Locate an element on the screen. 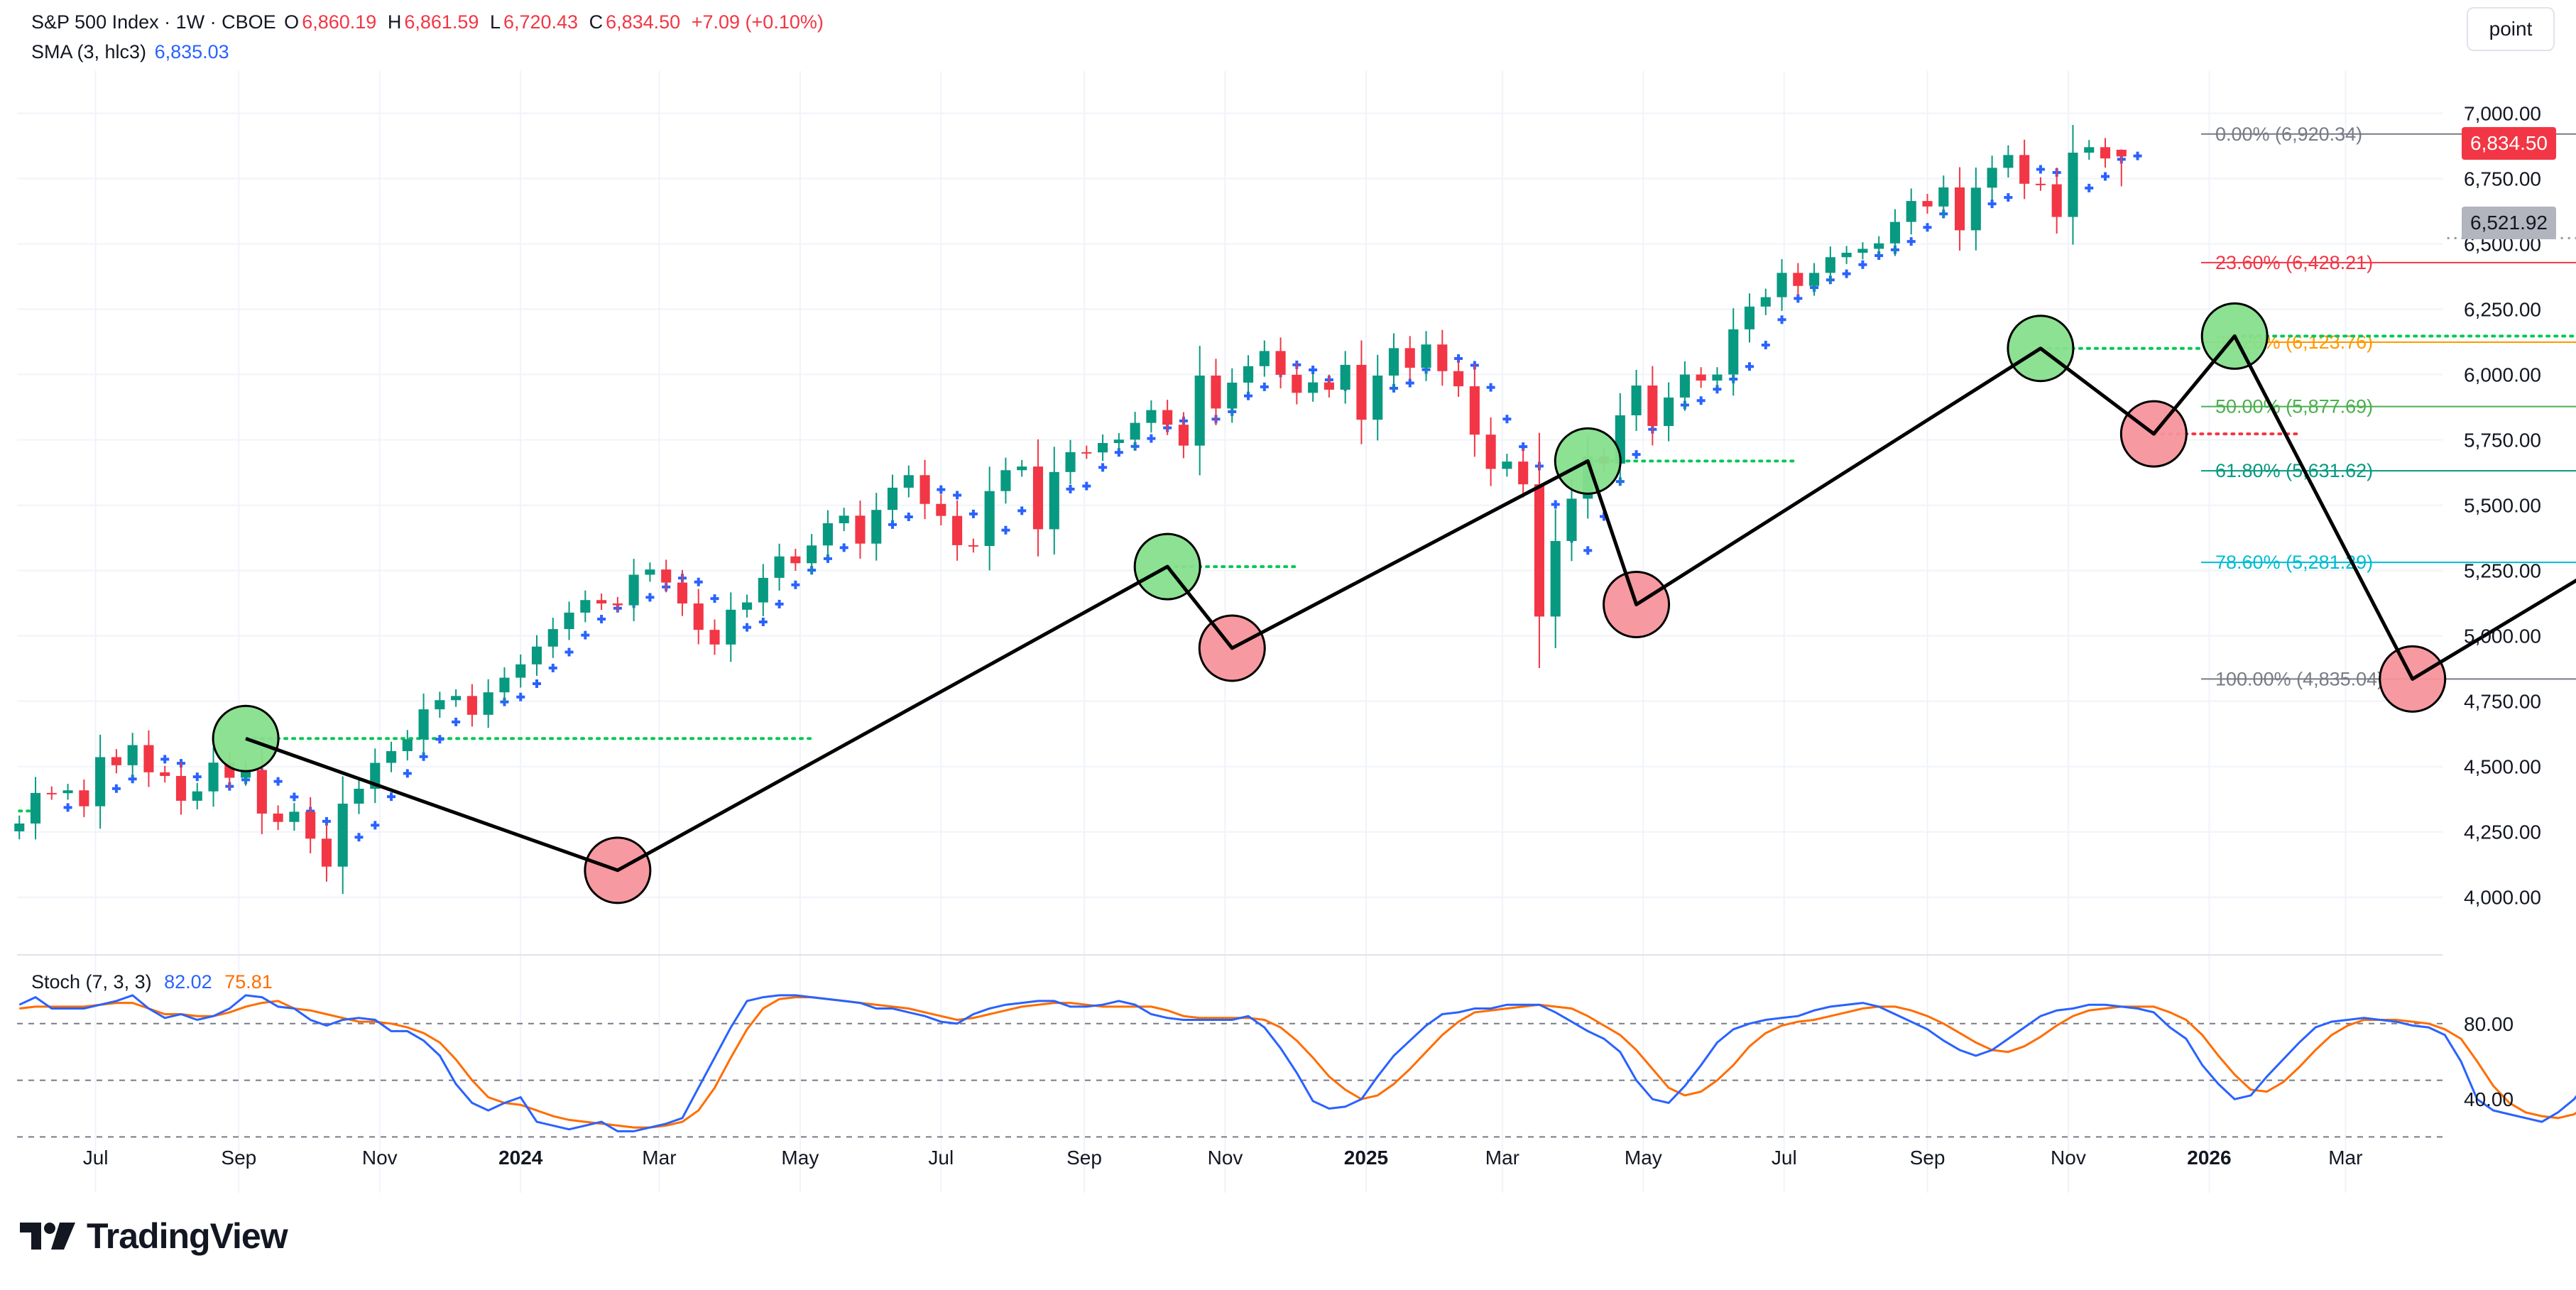 Image resolution: width=2576 pixels, height=1290 pixels. stoch-label: Stoch (7, 3, 3) is located at coordinates (91, 982).